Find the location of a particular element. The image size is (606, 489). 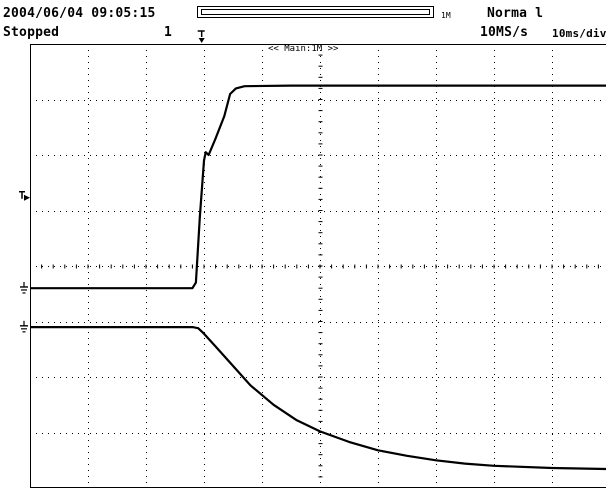

record-position-bar is located at coordinates (315, 12).